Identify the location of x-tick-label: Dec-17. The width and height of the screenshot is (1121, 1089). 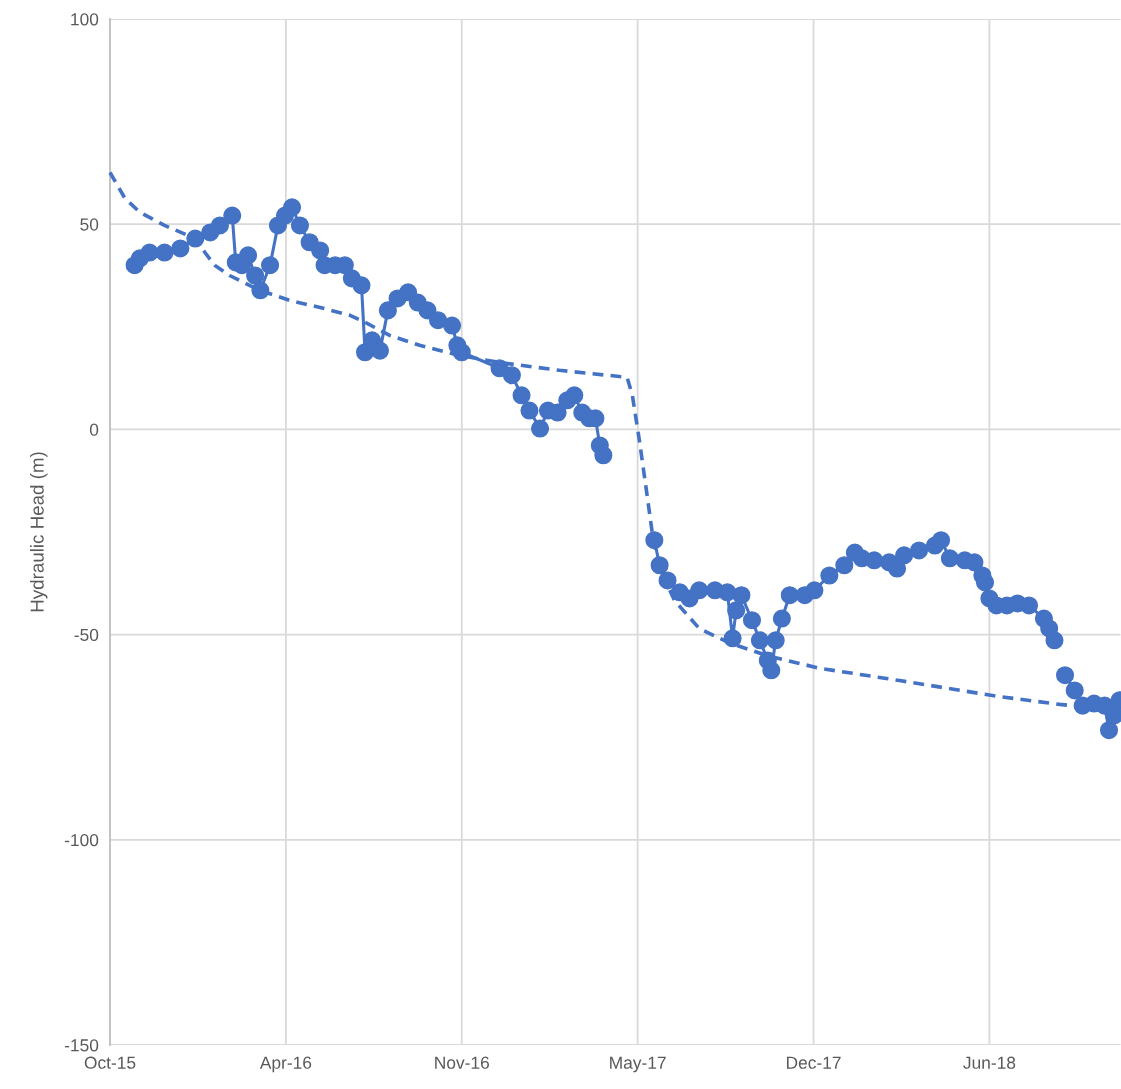
(813, 1062).